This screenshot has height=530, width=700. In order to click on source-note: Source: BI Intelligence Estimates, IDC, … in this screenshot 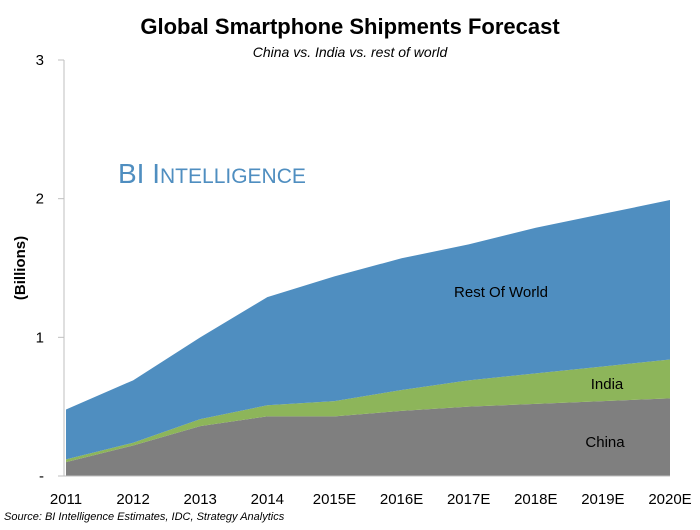, I will do `click(144, 517)`.